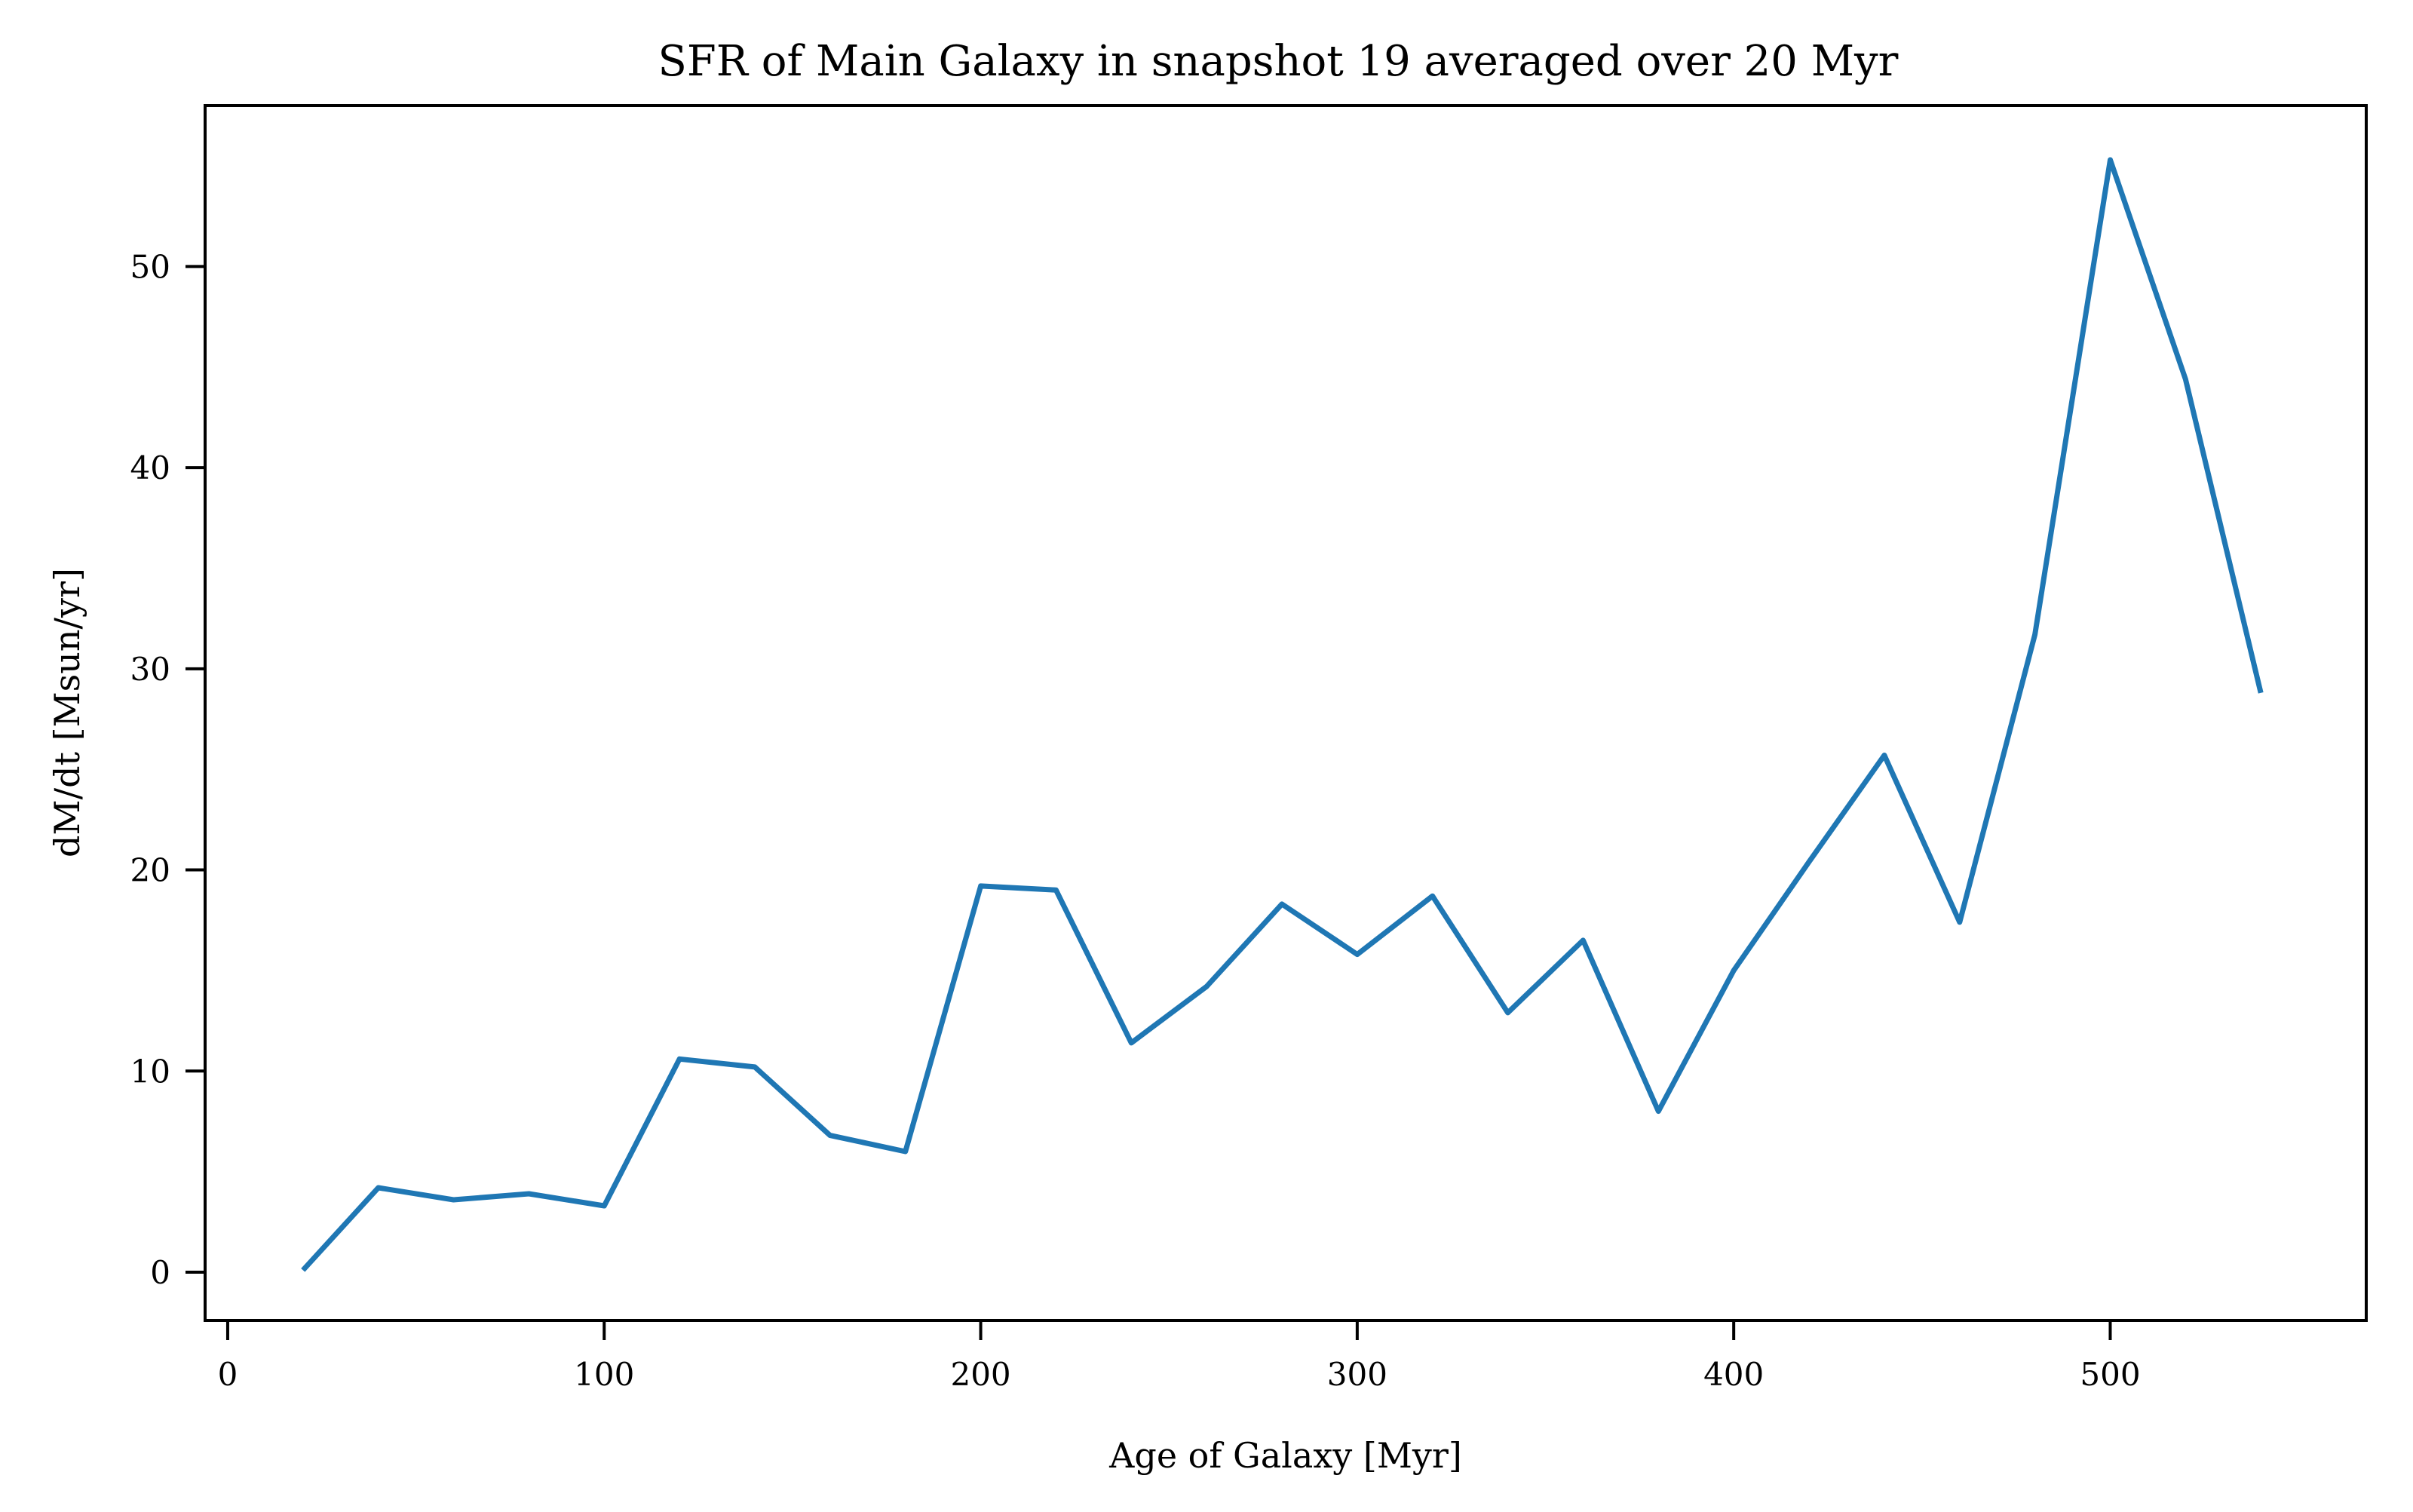 The width and height of the screenshot is (2413, 1512). I want to click on x-axis: 0 100 200 300 400 500, so click(1179, 1356).